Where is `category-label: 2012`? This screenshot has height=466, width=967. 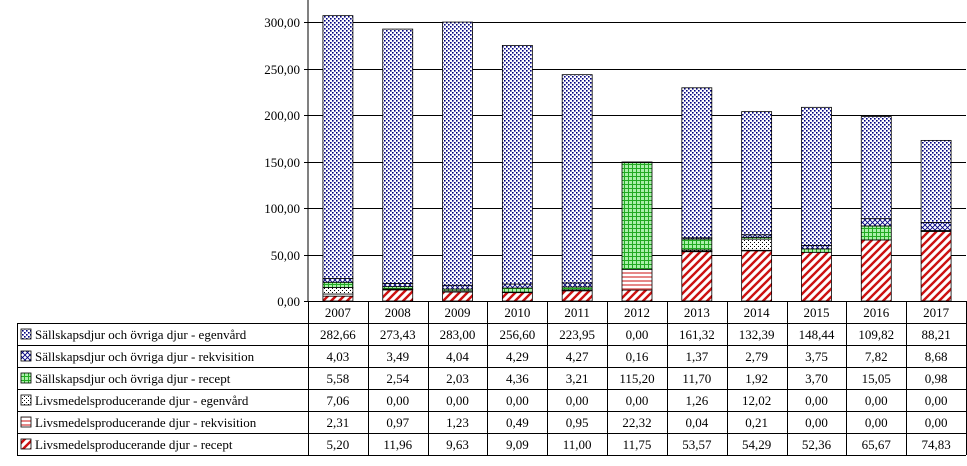 category-label: 2012 is located at coordinates (637, 312).